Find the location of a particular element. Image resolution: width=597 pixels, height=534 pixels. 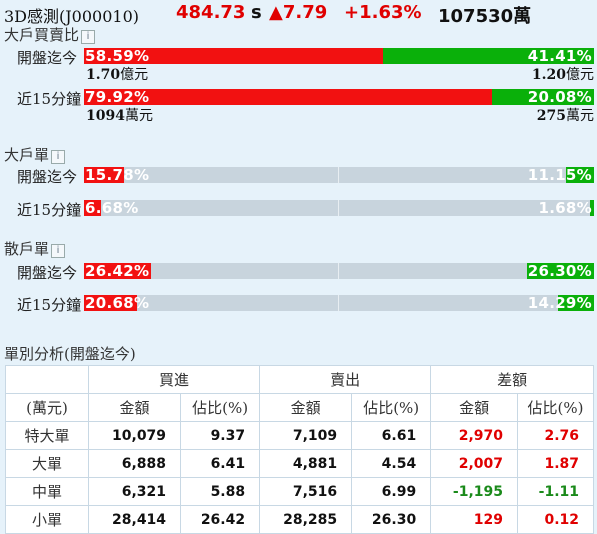

ratio-bar-since-open: 58.59% 41.41% is located at coordinates (339, 56).